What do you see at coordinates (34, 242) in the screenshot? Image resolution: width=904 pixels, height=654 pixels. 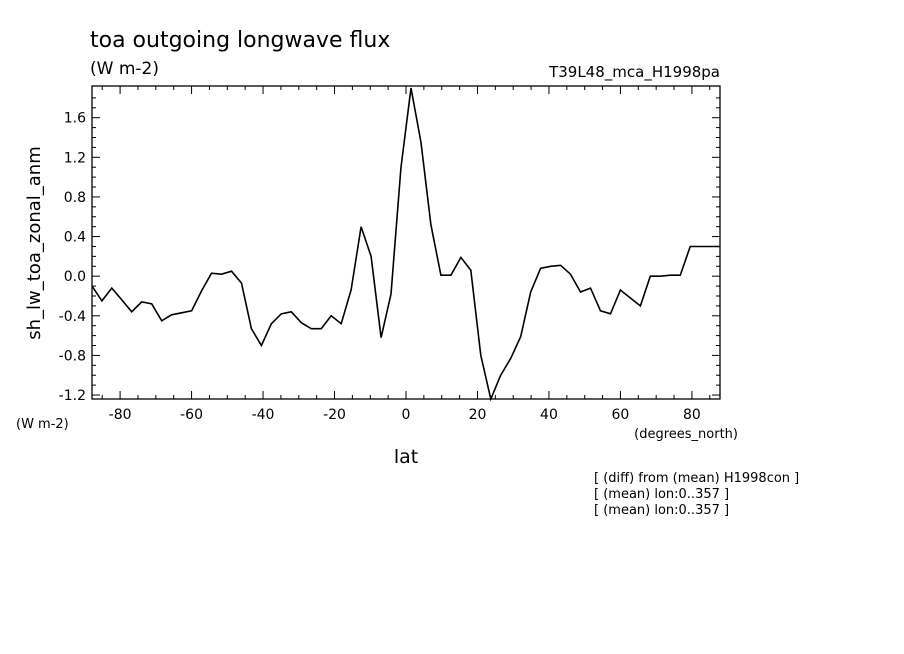 I see `y-axis-label: sh_lw_toa_zonal_anm` at bounding box center [34, 242].